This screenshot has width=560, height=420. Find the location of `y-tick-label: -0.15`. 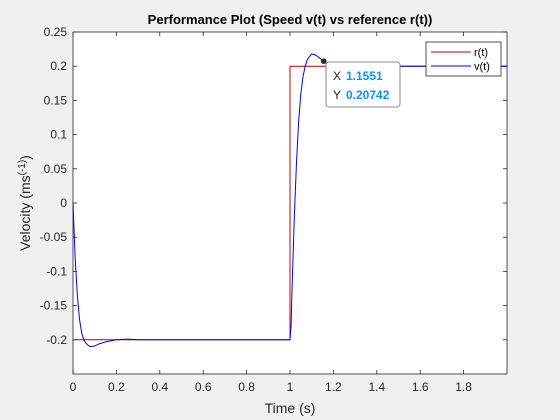

y-tick-label: -0.15 is located at coordinates (54, 306).